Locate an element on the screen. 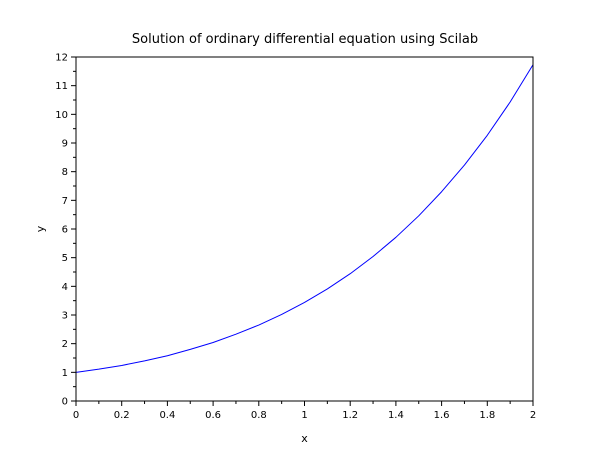 This screenshot has width=610, height=460. y-tick-label: 12 is located at coordinates (61, 58).